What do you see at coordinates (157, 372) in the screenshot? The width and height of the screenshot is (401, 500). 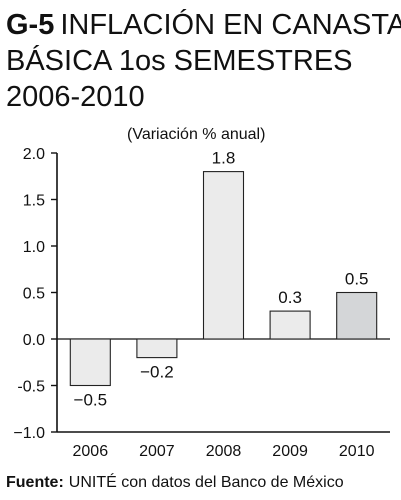 I see `bar-value-label: −0.2` at bounding box center [157, 372].